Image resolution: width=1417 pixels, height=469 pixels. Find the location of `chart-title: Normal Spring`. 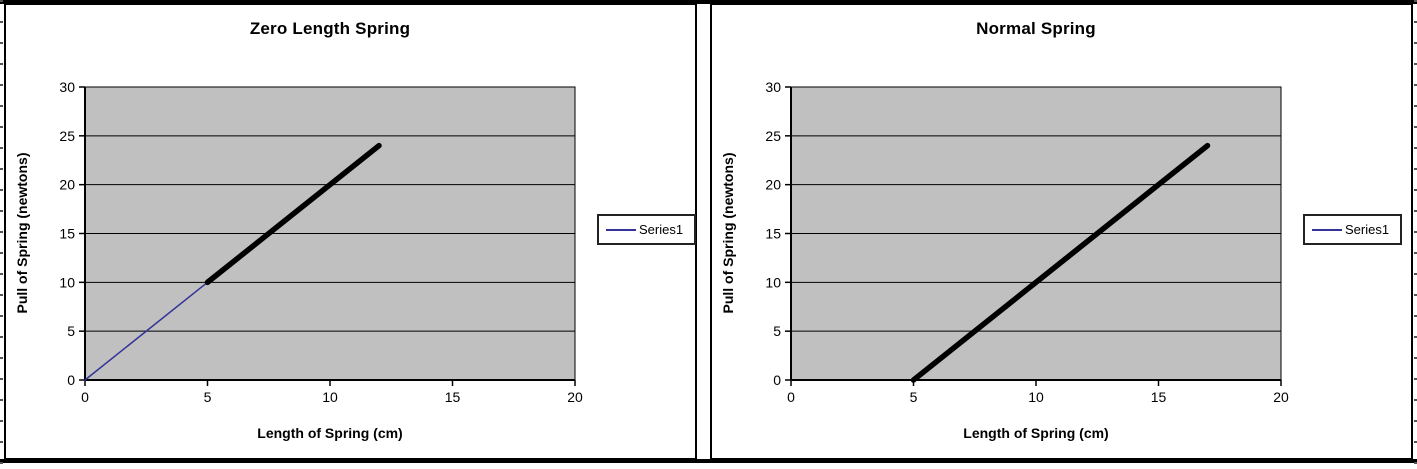

chart-title: Normal Spring is located at coordinates (1036, 28).